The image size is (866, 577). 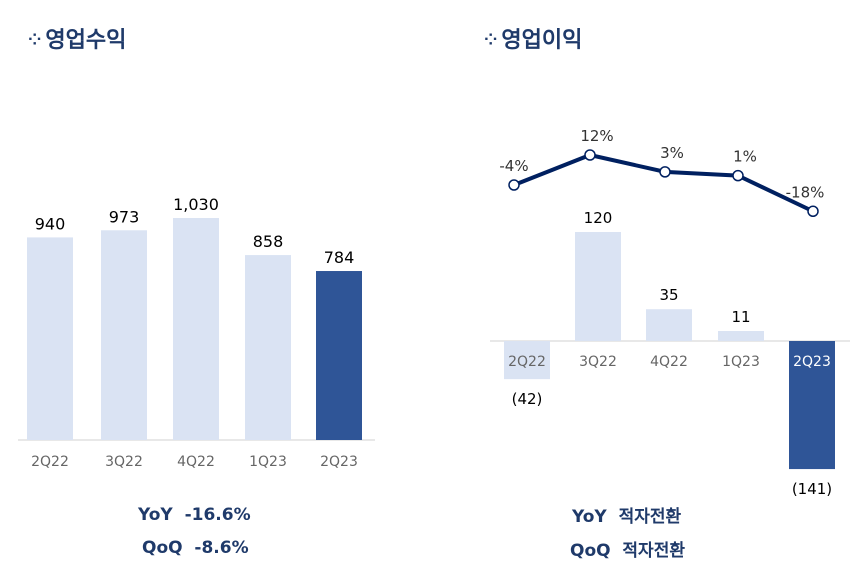 What do you see at coordinates (50, 462) in the screenshot?
I see `left-tick-label: 2Q22` at bounding box center [50, 462].